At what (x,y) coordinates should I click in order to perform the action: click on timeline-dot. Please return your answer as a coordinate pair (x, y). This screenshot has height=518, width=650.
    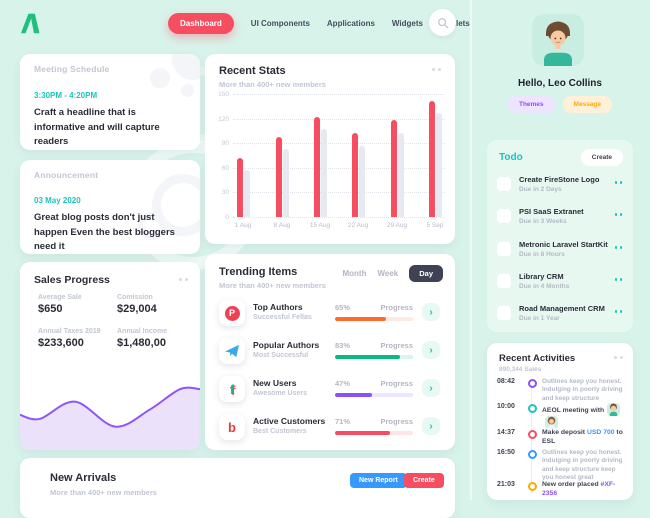
    Looking at the image, I should click on (532, 434).